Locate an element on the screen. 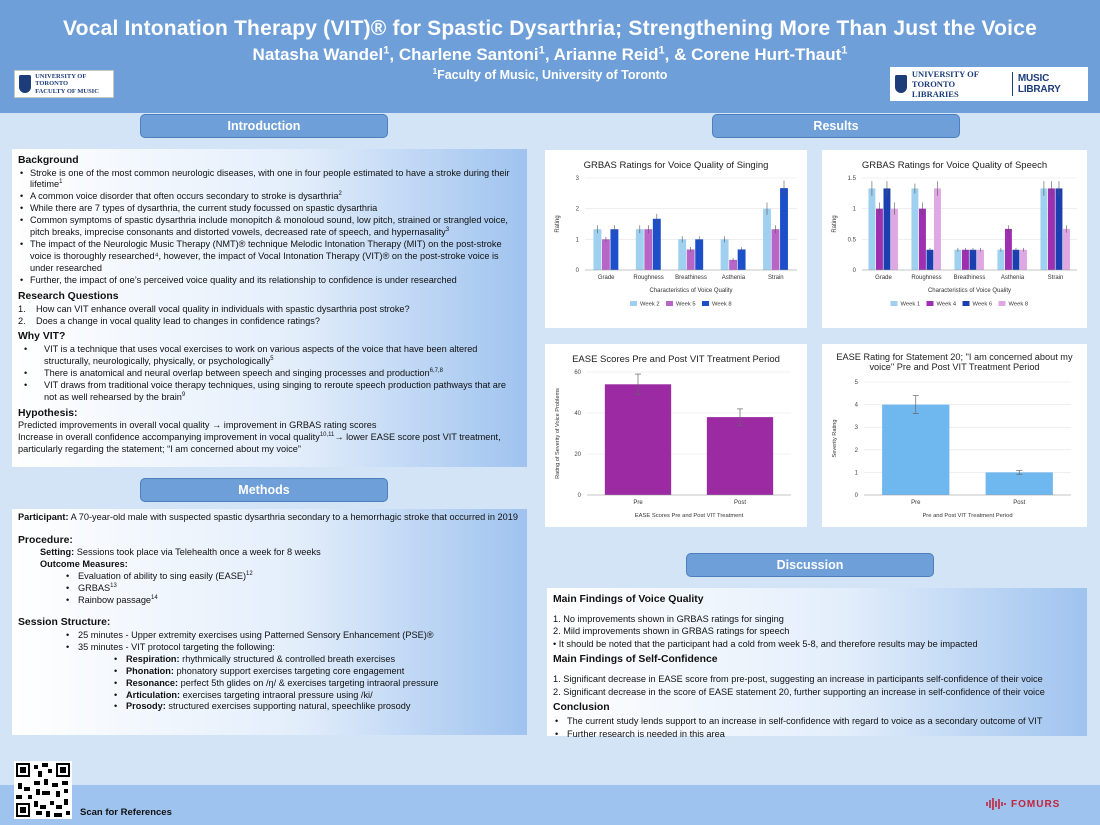  legend-label: Week 8 is located at coordinates (1019, 305).